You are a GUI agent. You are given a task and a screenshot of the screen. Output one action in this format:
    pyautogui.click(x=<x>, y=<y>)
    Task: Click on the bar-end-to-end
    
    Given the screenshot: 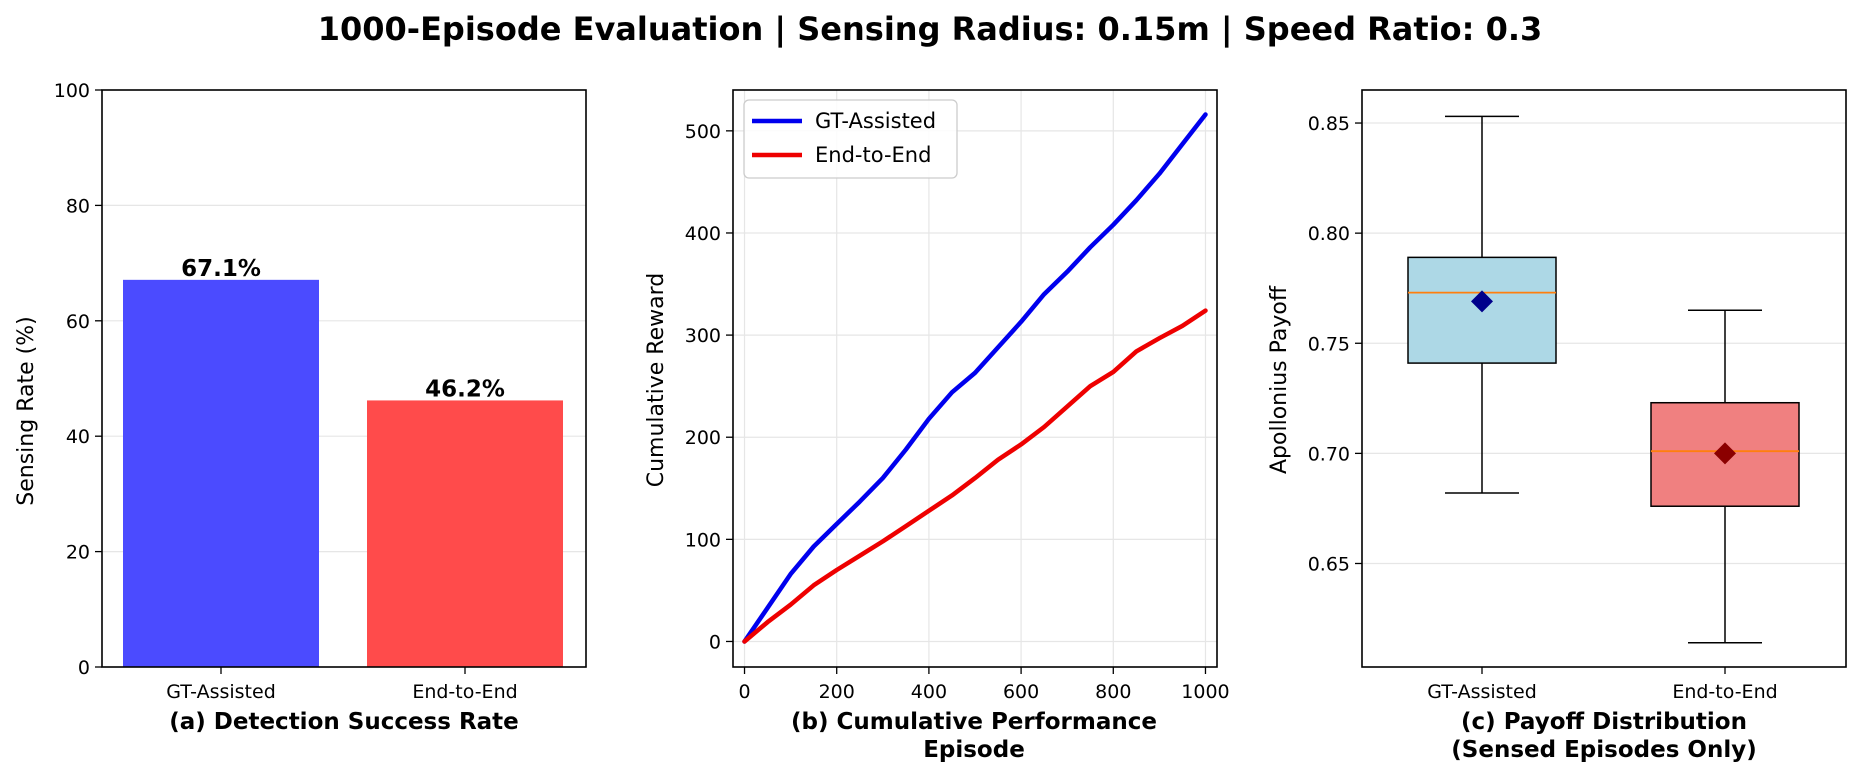 What is the action you would take?
    pyautogui.click(x=465, y=533)
    